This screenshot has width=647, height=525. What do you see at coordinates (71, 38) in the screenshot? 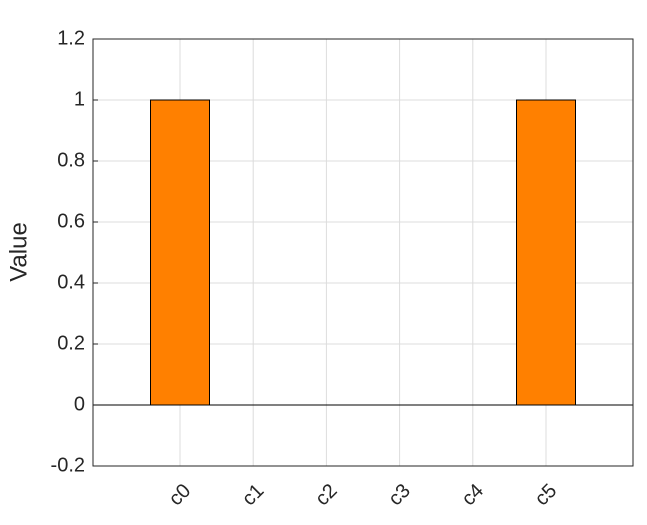
I see `y-tick-label: 1.2` at bounding box center [71, 38].